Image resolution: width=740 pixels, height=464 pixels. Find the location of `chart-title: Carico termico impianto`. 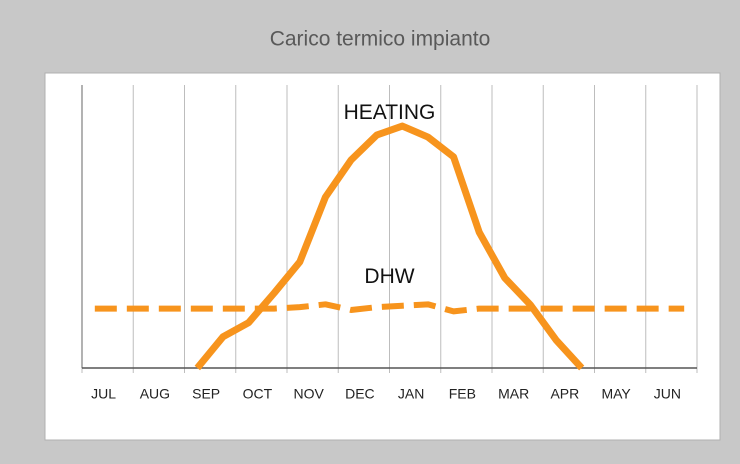

chart-title: Carico termico impianto is located at coordinates (380, 39).